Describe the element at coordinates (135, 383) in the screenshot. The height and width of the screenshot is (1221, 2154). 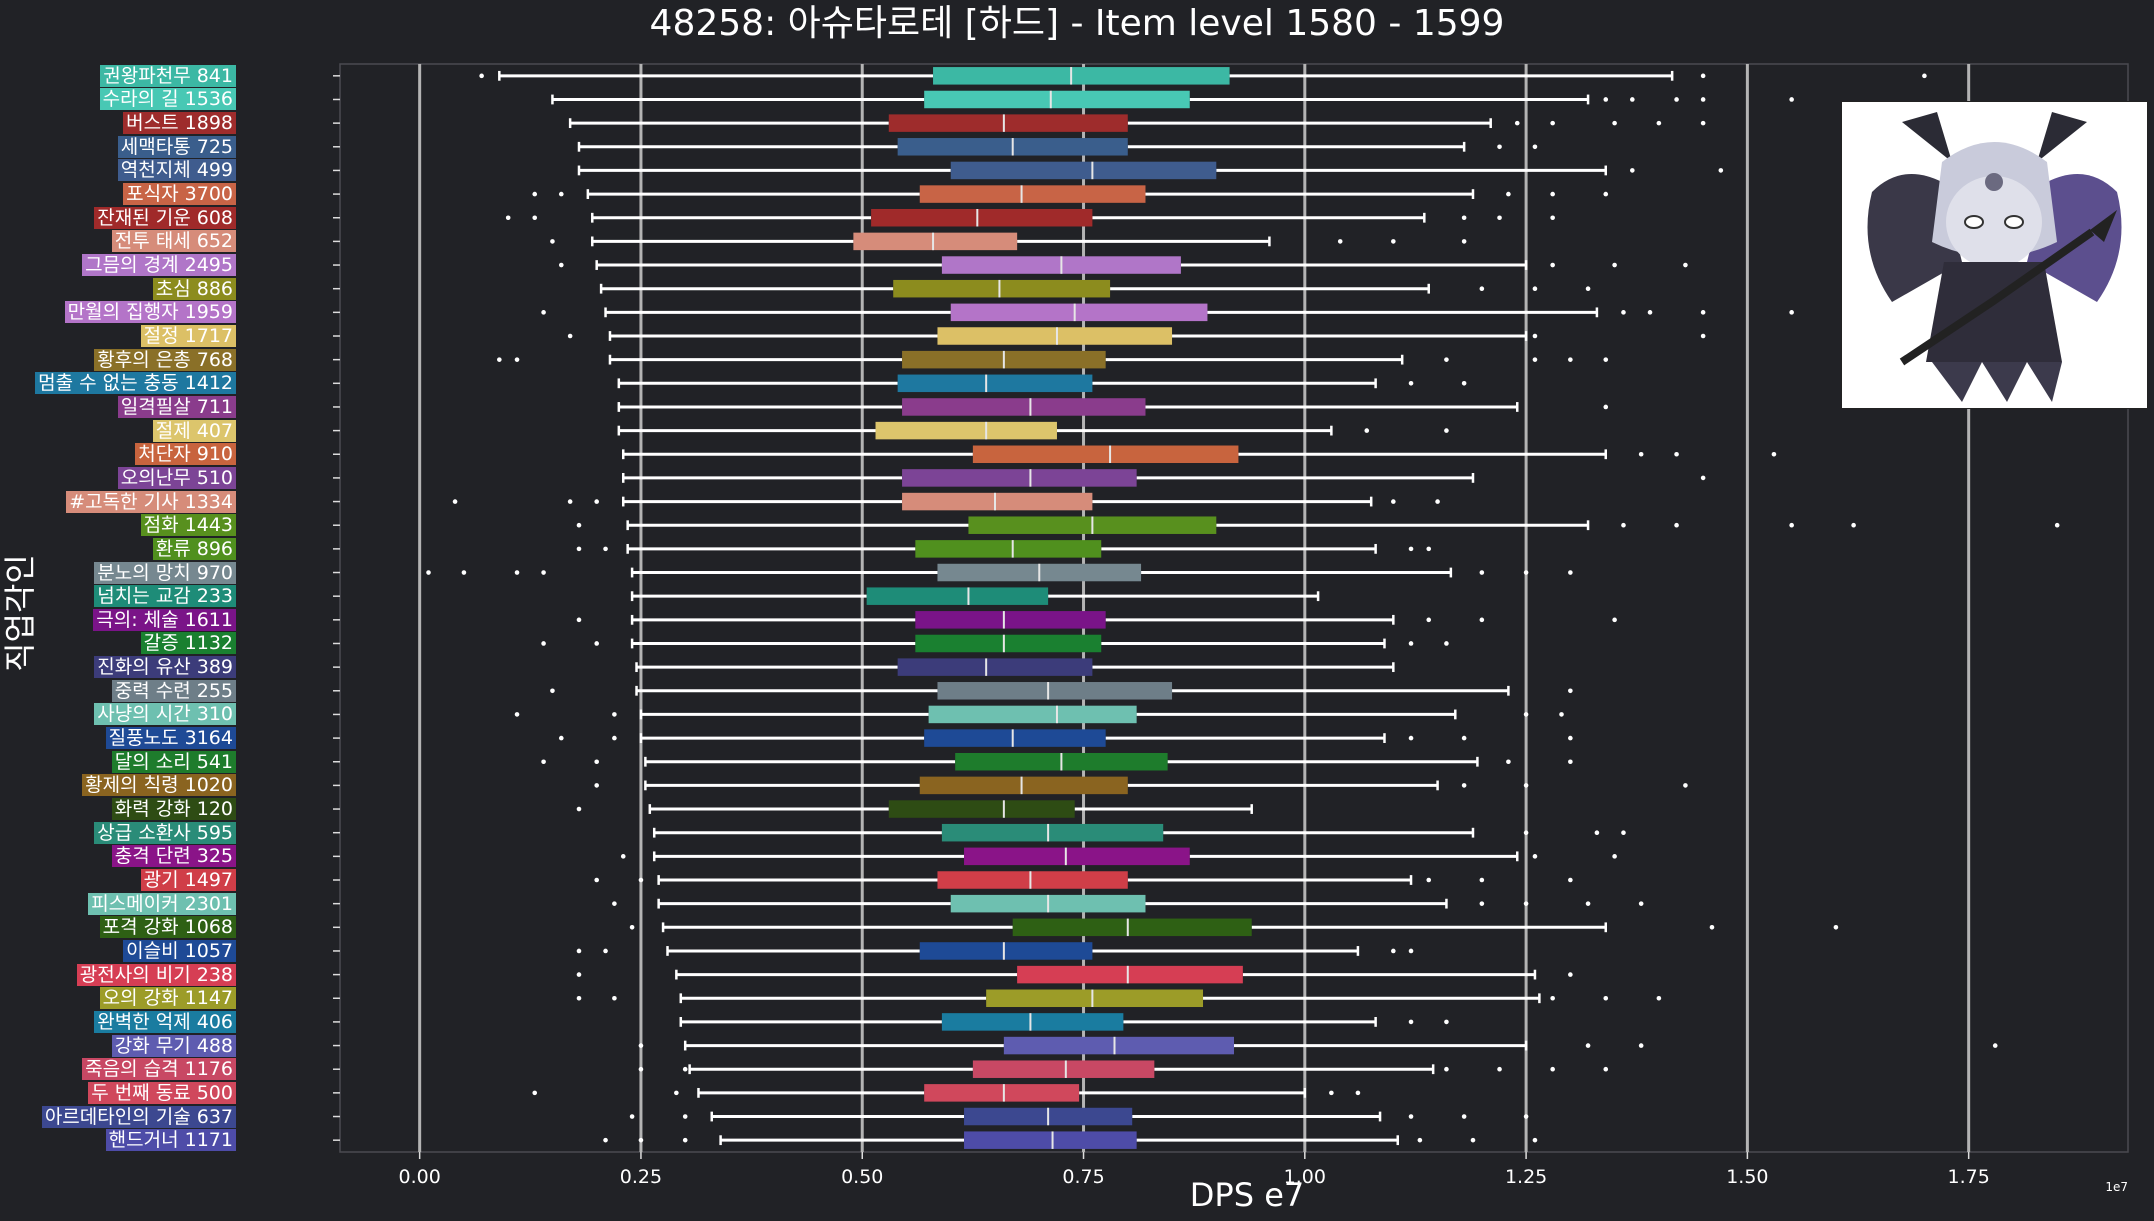
I see `category-label: 멈출 수 없는 충동 1412` at that location.